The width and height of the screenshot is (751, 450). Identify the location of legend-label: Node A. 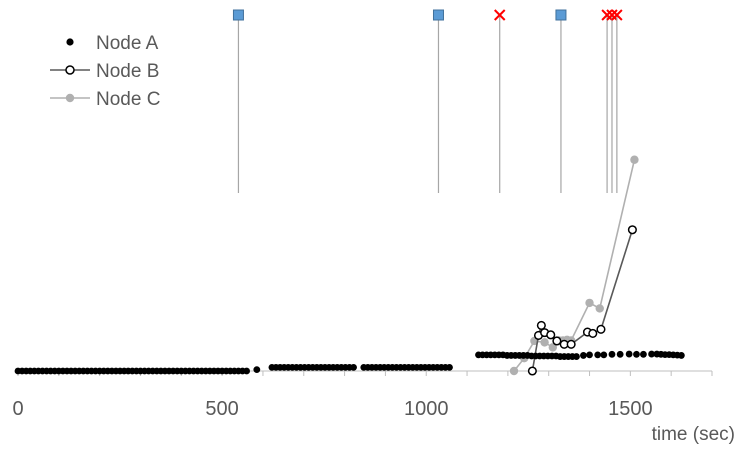
(127, 43).